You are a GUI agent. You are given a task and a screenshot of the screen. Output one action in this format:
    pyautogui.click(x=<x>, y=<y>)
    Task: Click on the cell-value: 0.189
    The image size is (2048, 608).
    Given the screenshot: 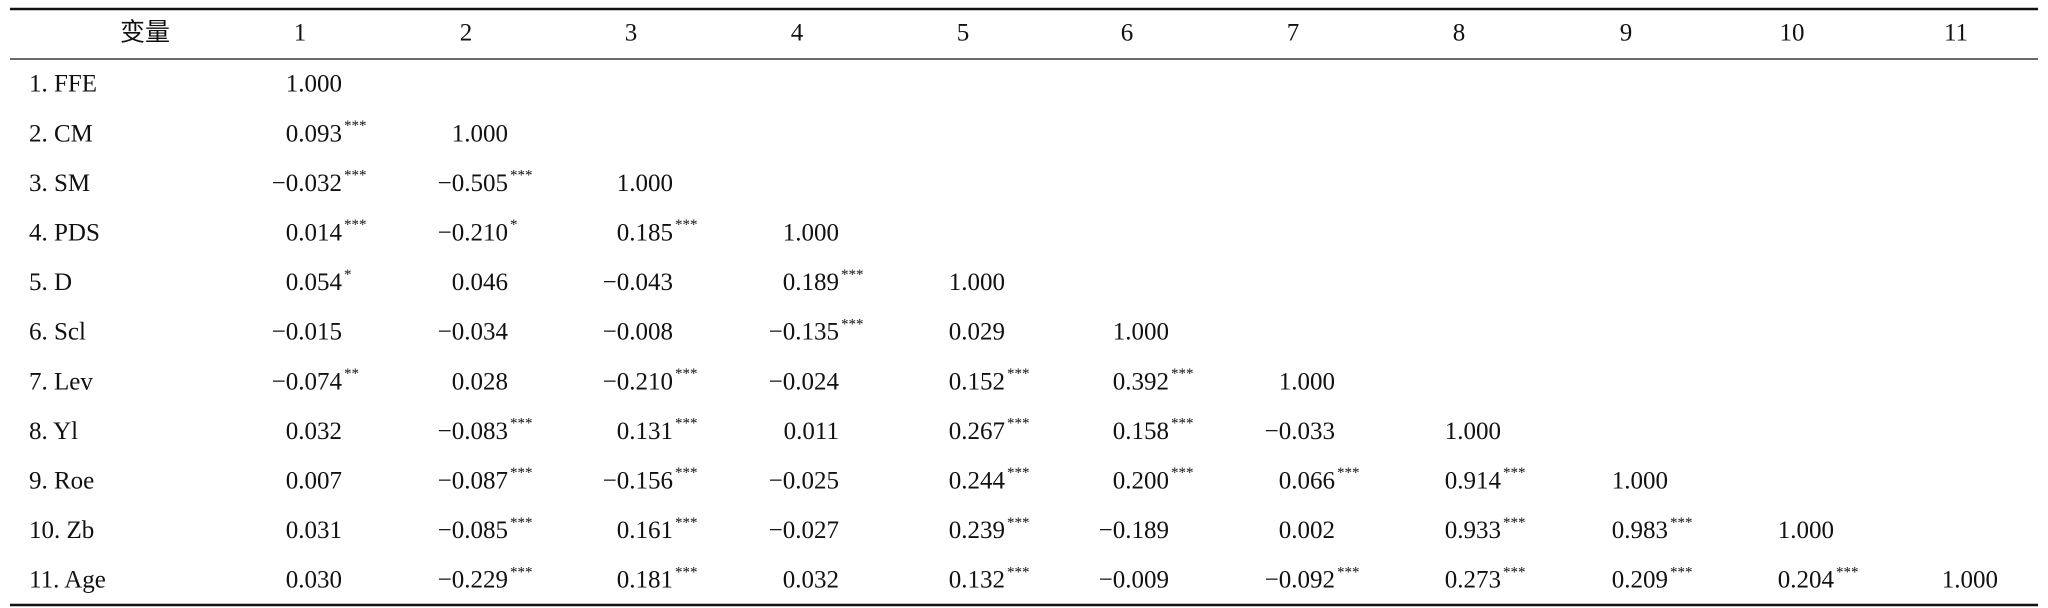 What is the action you would take?
    pyautogui.click(x=811, y=282)
    